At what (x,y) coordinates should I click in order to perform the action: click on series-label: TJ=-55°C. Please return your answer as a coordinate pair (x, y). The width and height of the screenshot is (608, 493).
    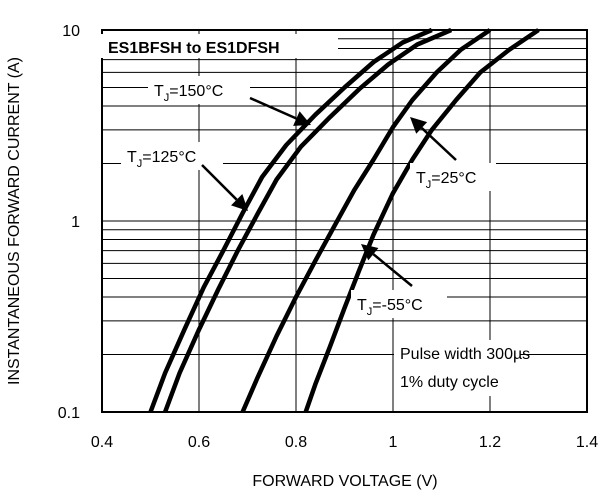
    Looking at the image, I should click on (390, 307).